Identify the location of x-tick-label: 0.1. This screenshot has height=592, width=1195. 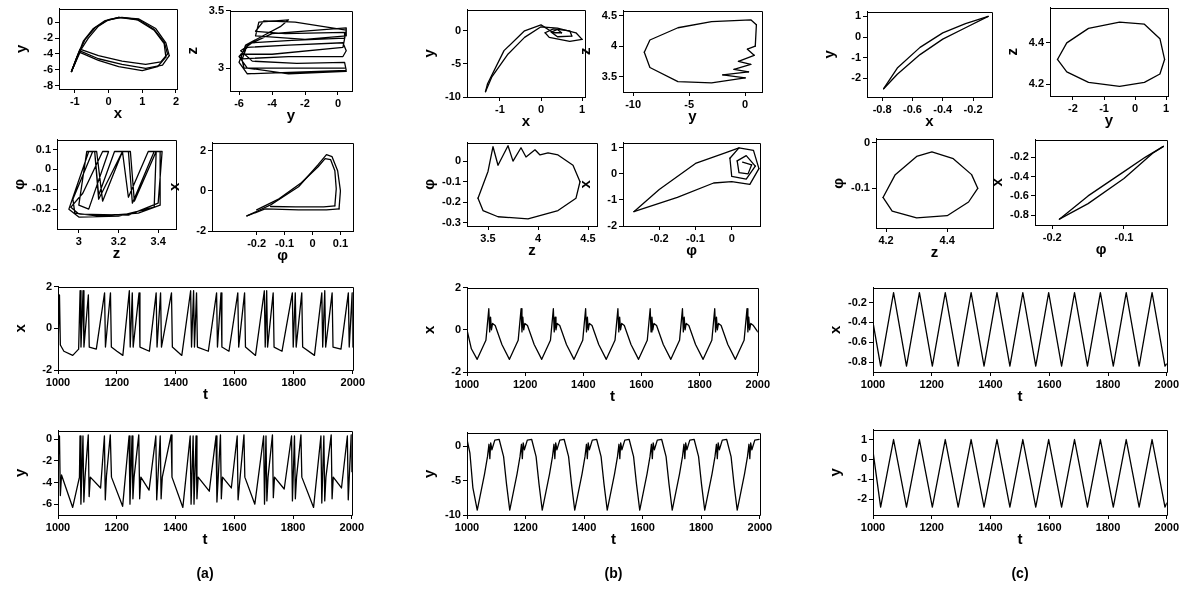
(340, 242).